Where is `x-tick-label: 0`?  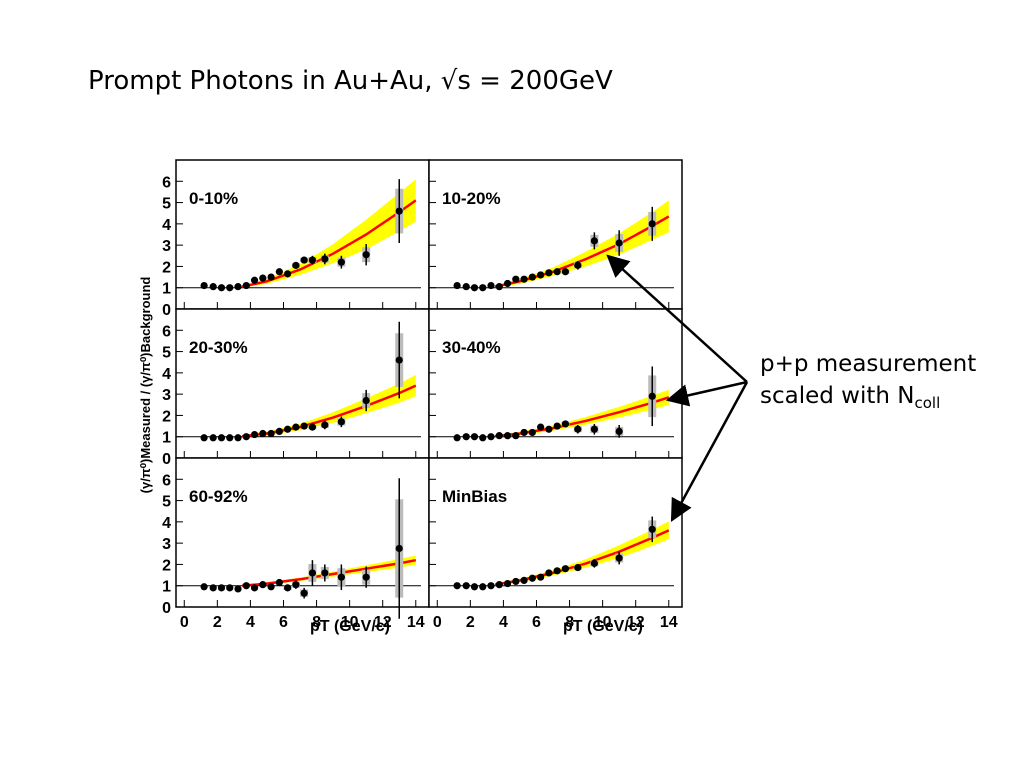
x-tick-label: 0 is located at coordinates (437, 622).